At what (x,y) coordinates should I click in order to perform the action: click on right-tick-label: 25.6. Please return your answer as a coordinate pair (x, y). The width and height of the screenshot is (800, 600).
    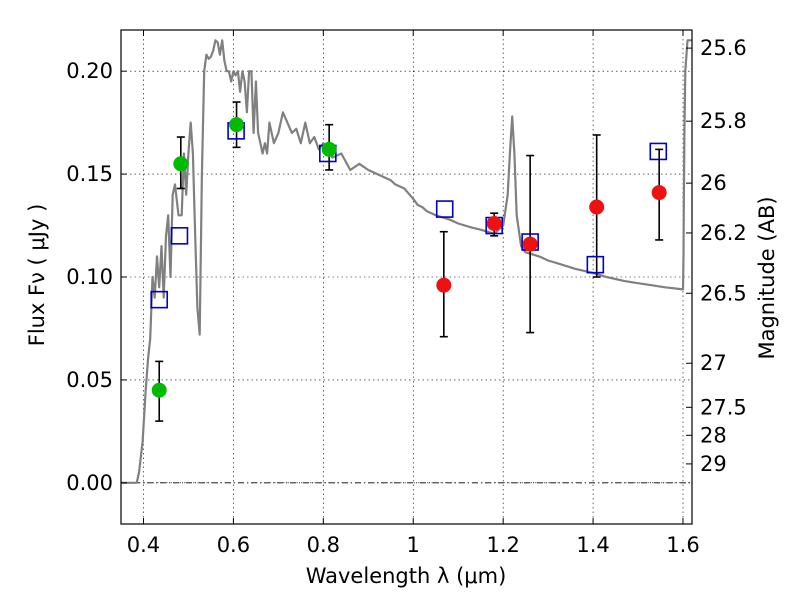
    Looking at the image, I should click on (723, 48).